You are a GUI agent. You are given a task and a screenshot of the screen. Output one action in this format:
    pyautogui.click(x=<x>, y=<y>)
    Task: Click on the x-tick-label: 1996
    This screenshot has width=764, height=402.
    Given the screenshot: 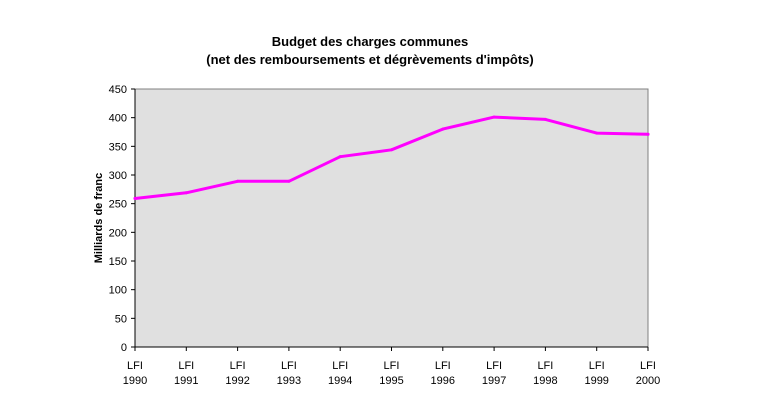 What is the action you would take?
    pyautogui.click(x=443, y=381)
    